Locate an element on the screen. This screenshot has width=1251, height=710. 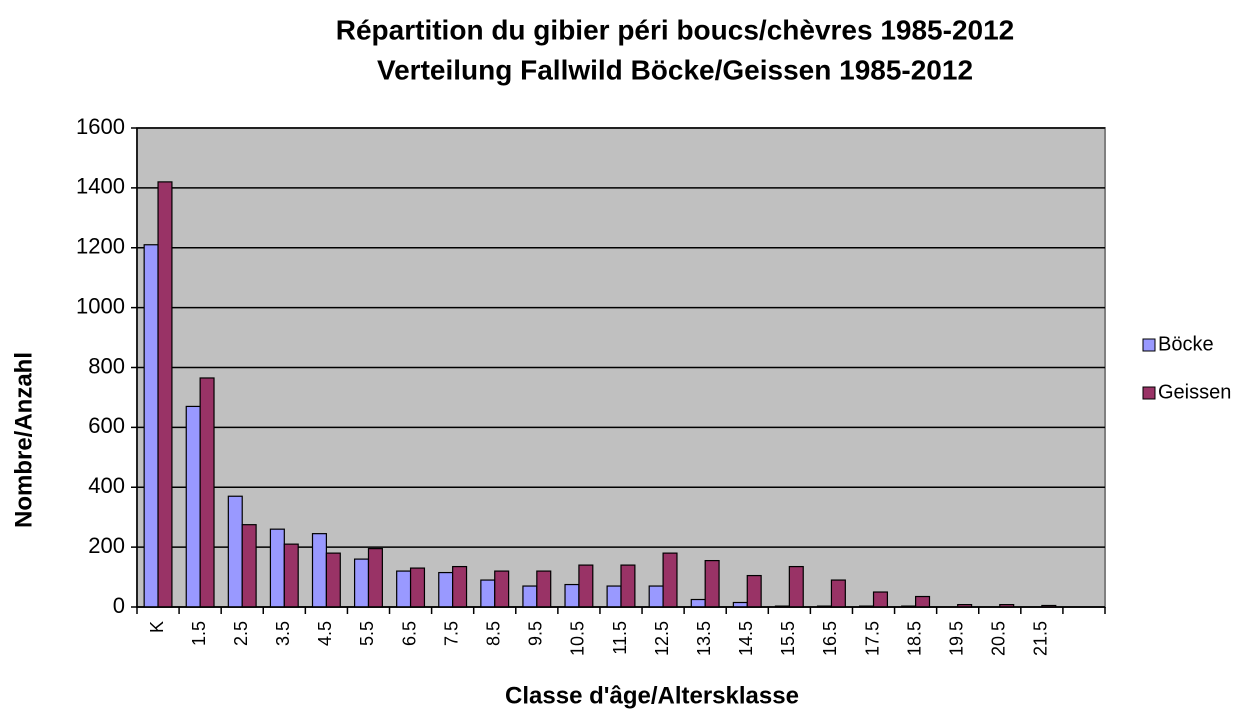
y-tick-label: 0 is located at coordinates (119, 605).